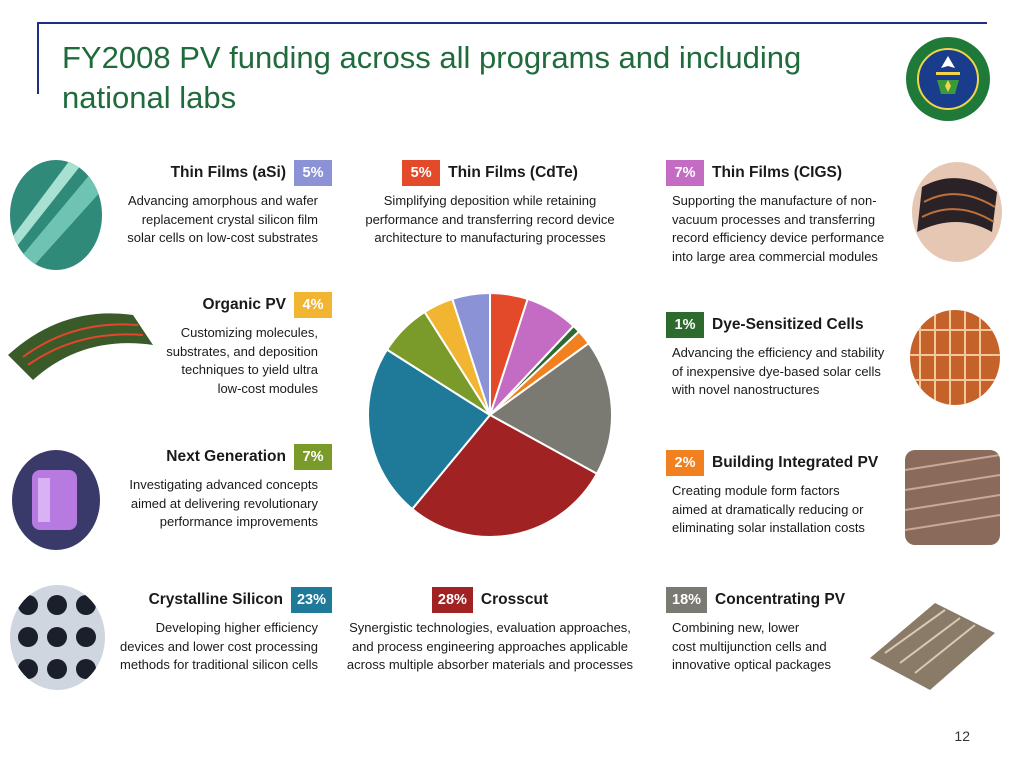  Describe the element at coordinates (780, 599) in the screenshot. I see `card-name: Concentrating PV` at that location.